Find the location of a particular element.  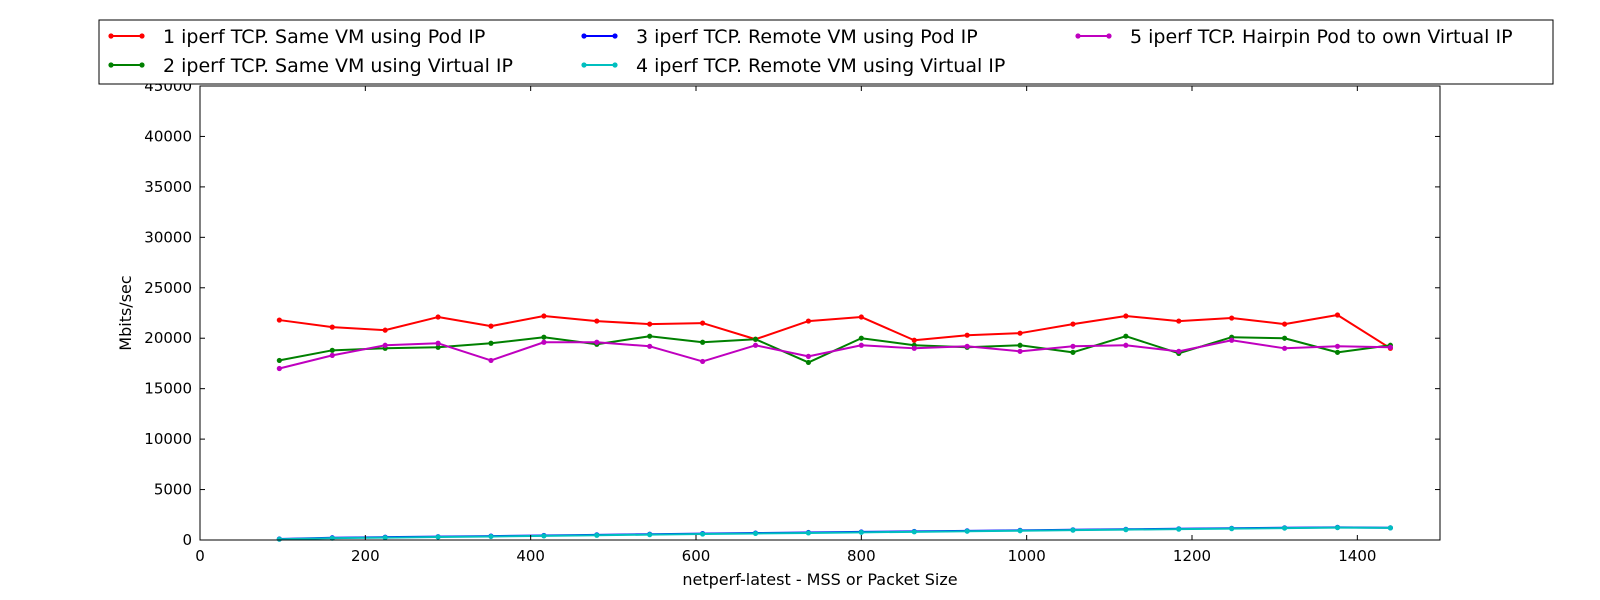

x-tick-label: 400 is located at coordinates (530, 556).